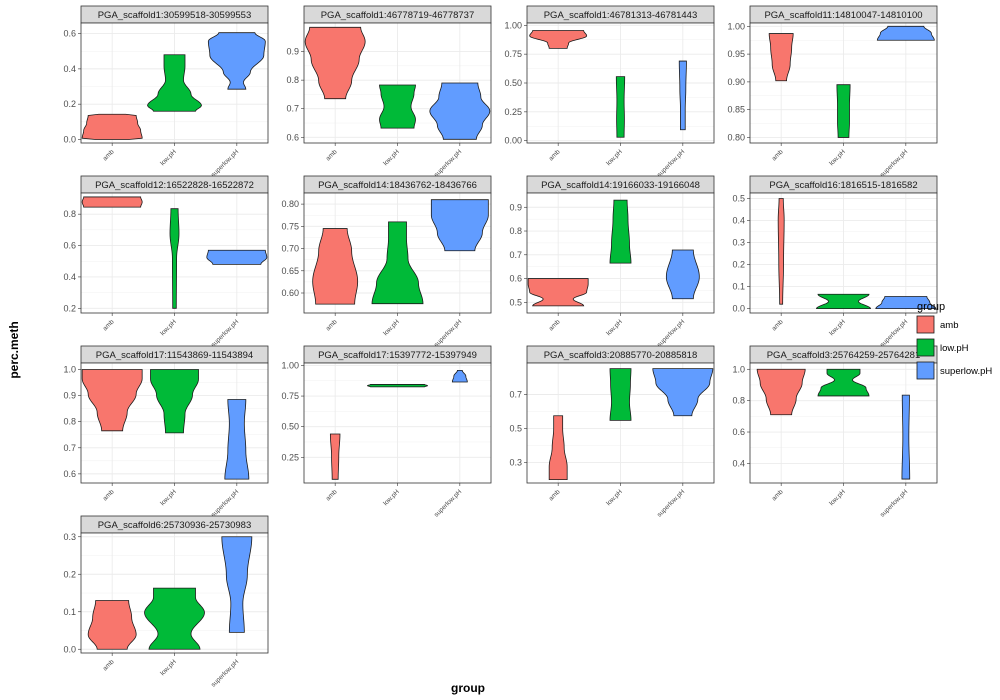  What do you see at coordinates (843, 185) in the screenshot?
I see `facet-strip-title: PGA_scaffold16:1816515-1816582` at bounding box center [843, 185].